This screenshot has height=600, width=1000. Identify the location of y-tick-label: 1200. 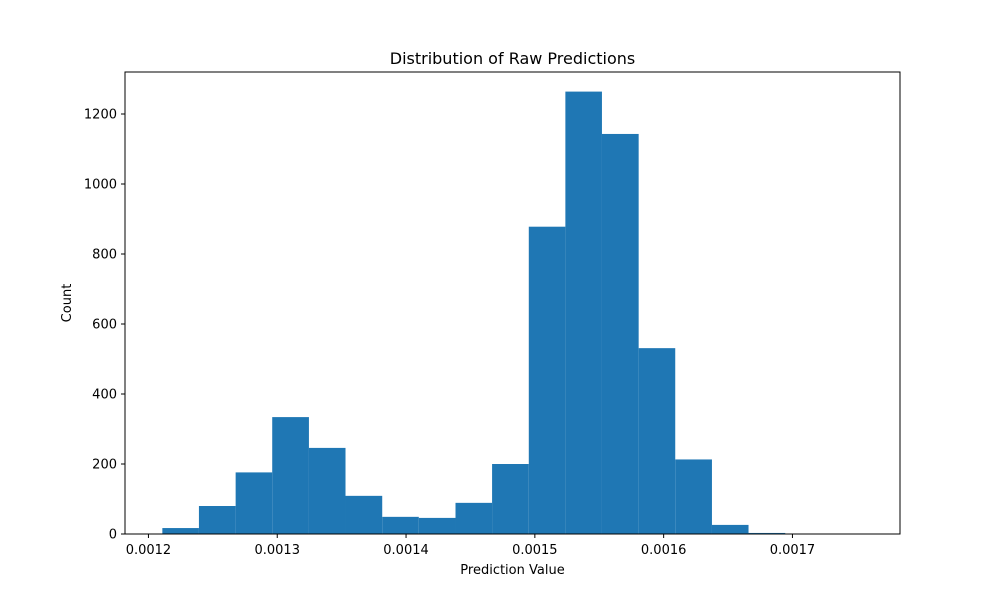
(100, 115).